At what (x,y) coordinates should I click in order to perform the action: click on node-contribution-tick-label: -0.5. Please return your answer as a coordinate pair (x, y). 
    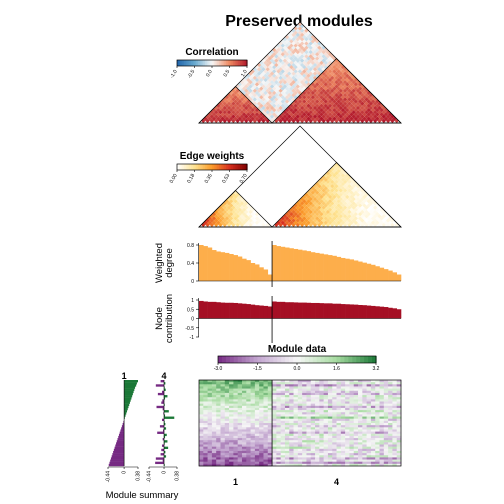
    Looking at the image, I should click on (189, 329).